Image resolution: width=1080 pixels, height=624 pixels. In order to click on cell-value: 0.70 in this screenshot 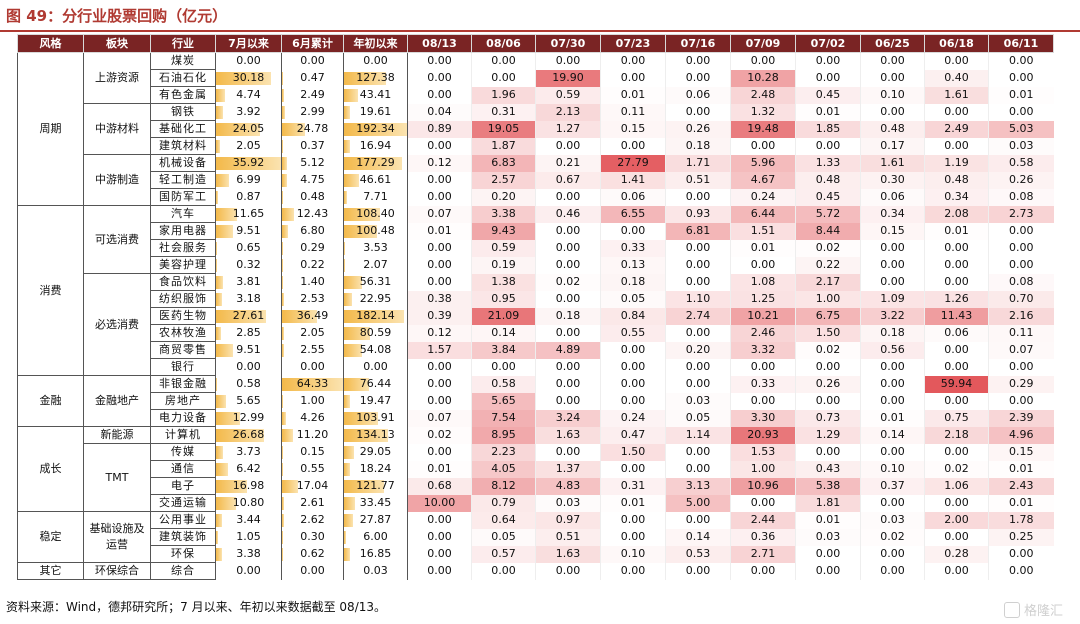, I will do `click(1021, 298)`.